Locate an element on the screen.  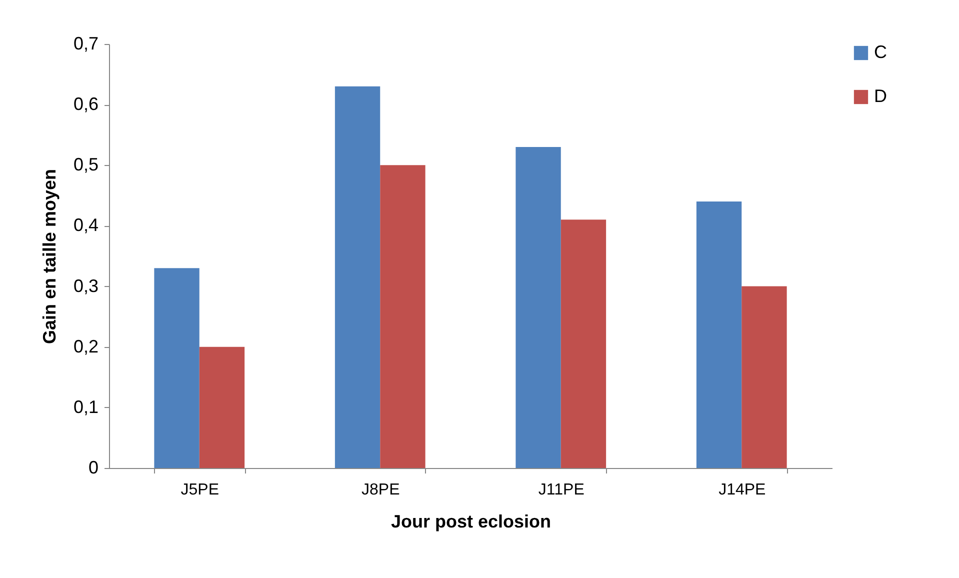
y-tick-label: 0,3 is located at coordinates (85, 286).